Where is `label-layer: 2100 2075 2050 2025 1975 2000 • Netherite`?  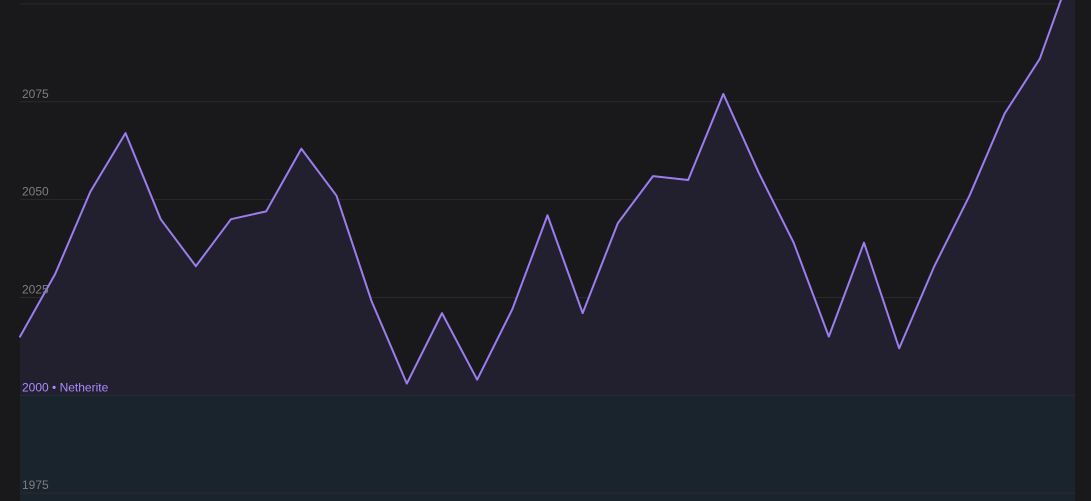
label-layer: 2100 2075 2050 2025 1975 2000 • Netherite is located at coordinates (65, 246).